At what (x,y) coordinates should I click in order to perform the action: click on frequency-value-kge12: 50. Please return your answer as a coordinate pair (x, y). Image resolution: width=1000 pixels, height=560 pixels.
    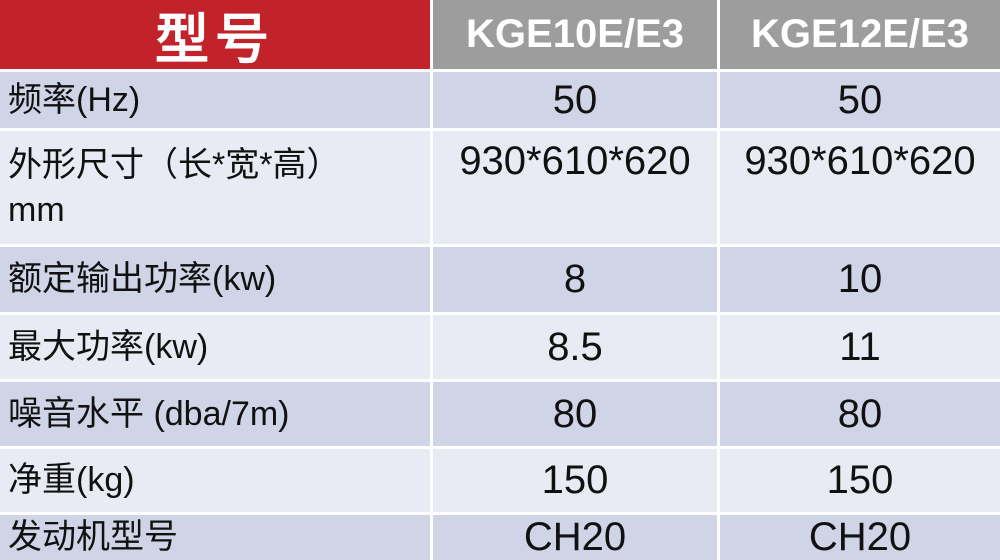
    Looking at the image, I should click on (860, 100).